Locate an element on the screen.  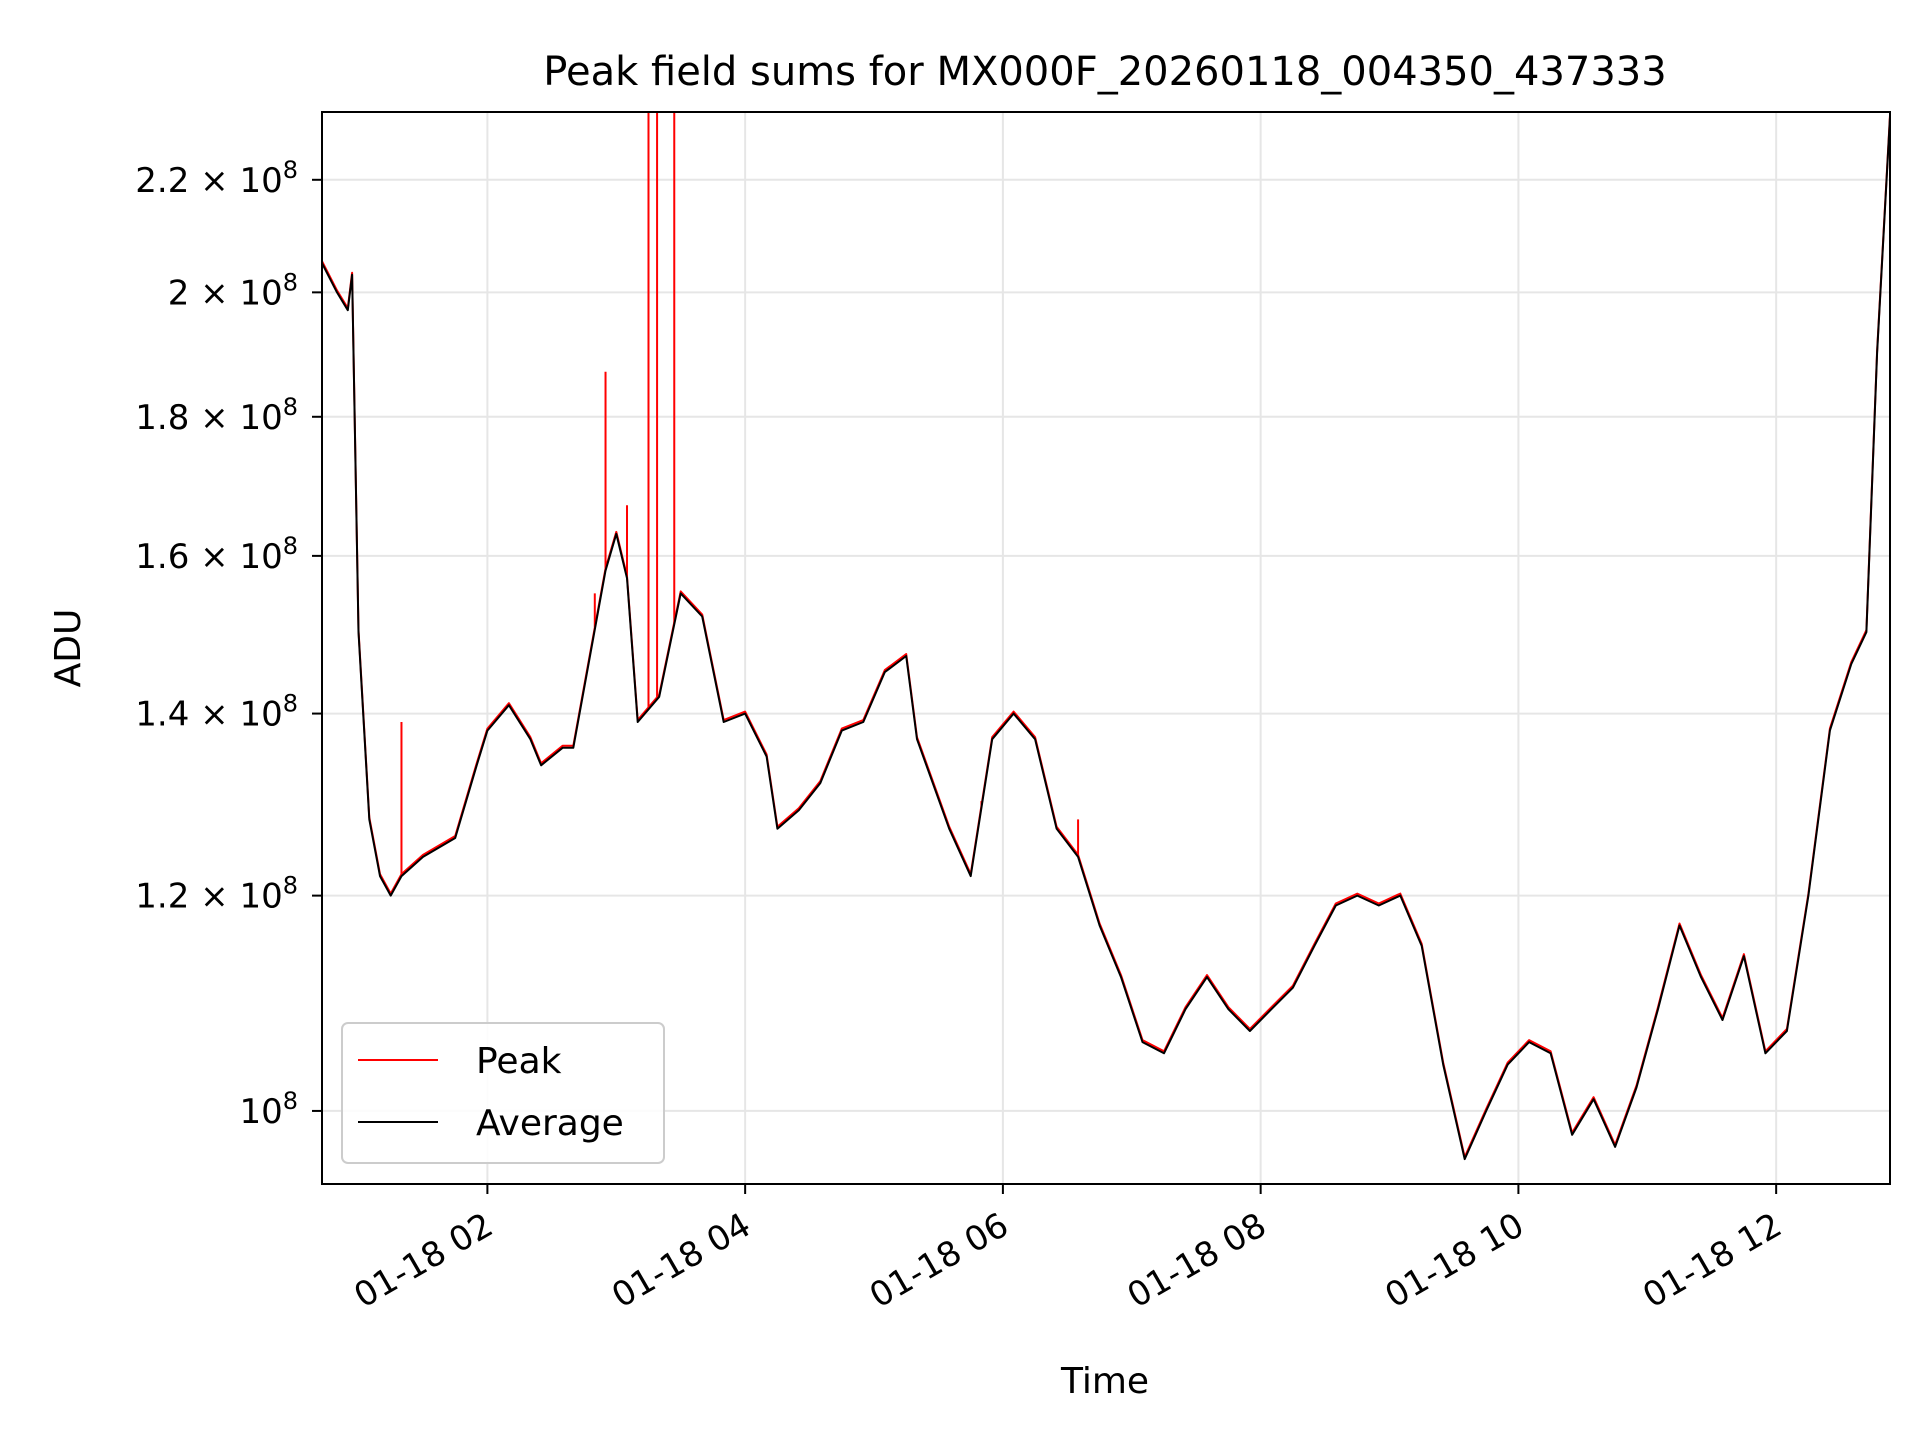
legend-box is located at coordinates (503, 1093).